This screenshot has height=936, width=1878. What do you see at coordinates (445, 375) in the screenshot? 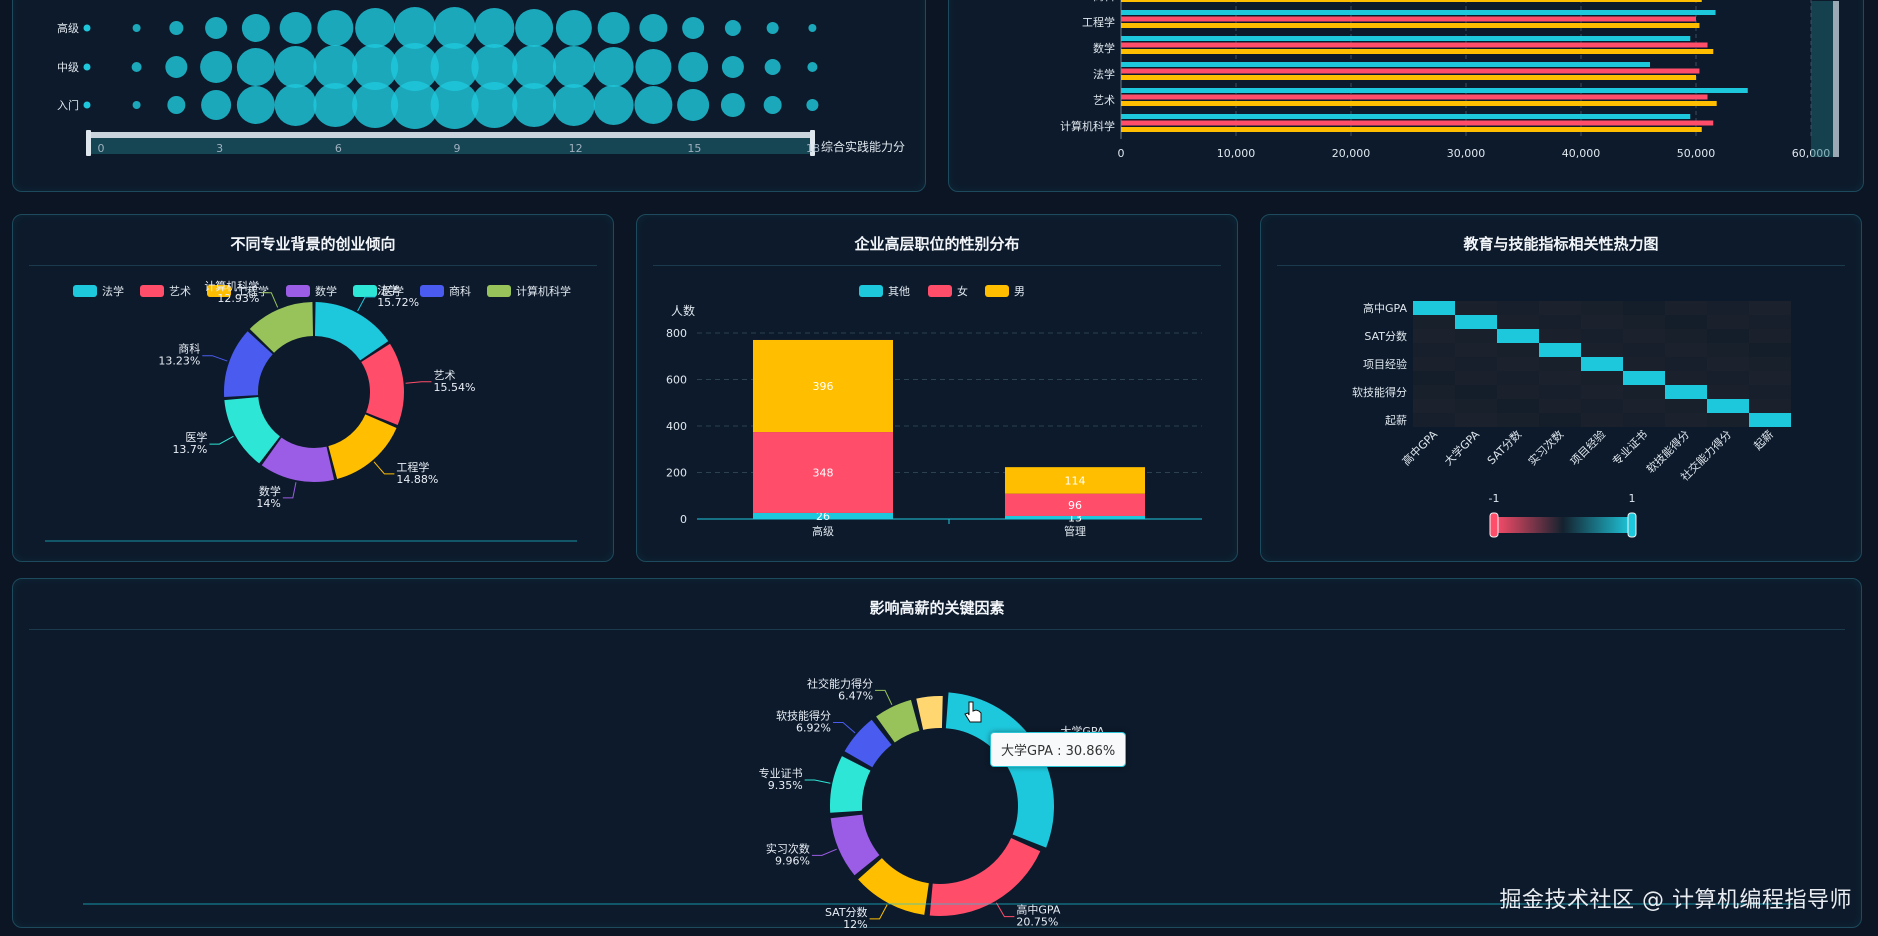
I see `pie1-slice-name: 艺术` at bounding box center [445, 375].